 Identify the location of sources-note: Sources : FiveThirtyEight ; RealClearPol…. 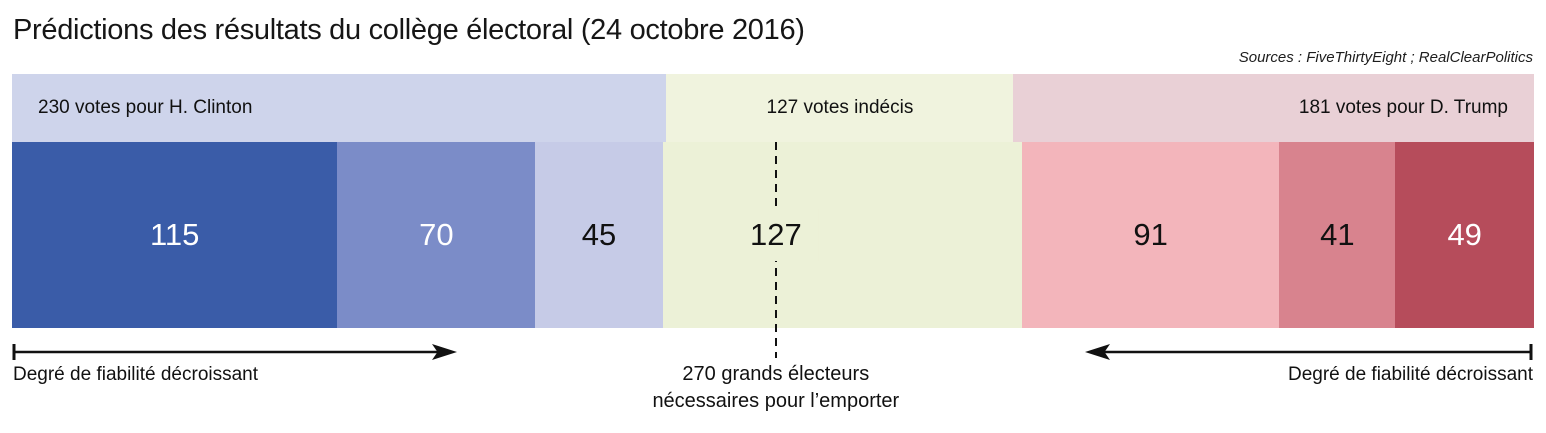
(1385, 57).